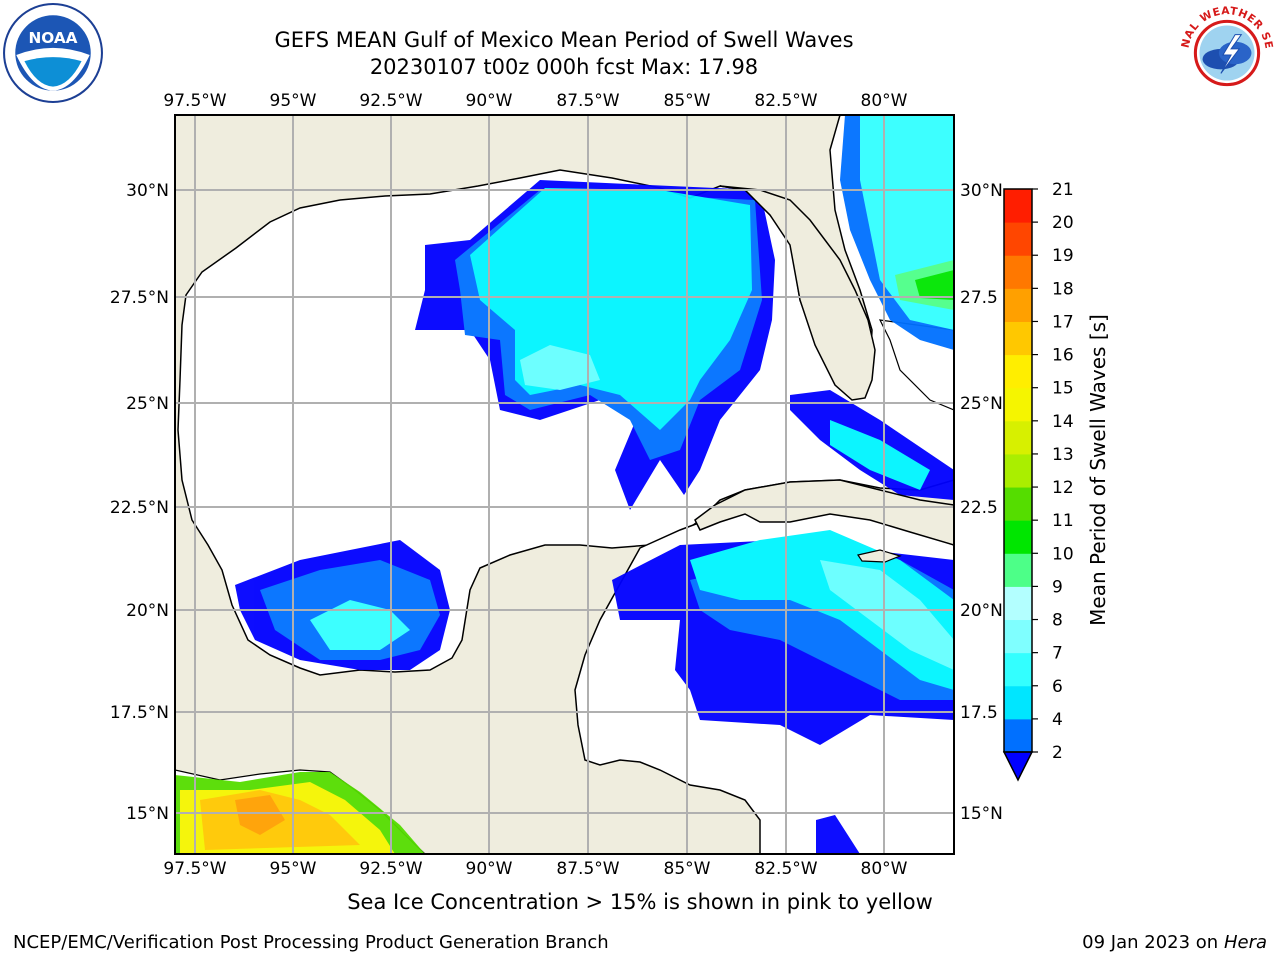 This screenshot has width=1280, height=960. Describe the element at coordinates (587, 101) in the screenshot. I see `lon-label-top: 87.5°W` at that location.